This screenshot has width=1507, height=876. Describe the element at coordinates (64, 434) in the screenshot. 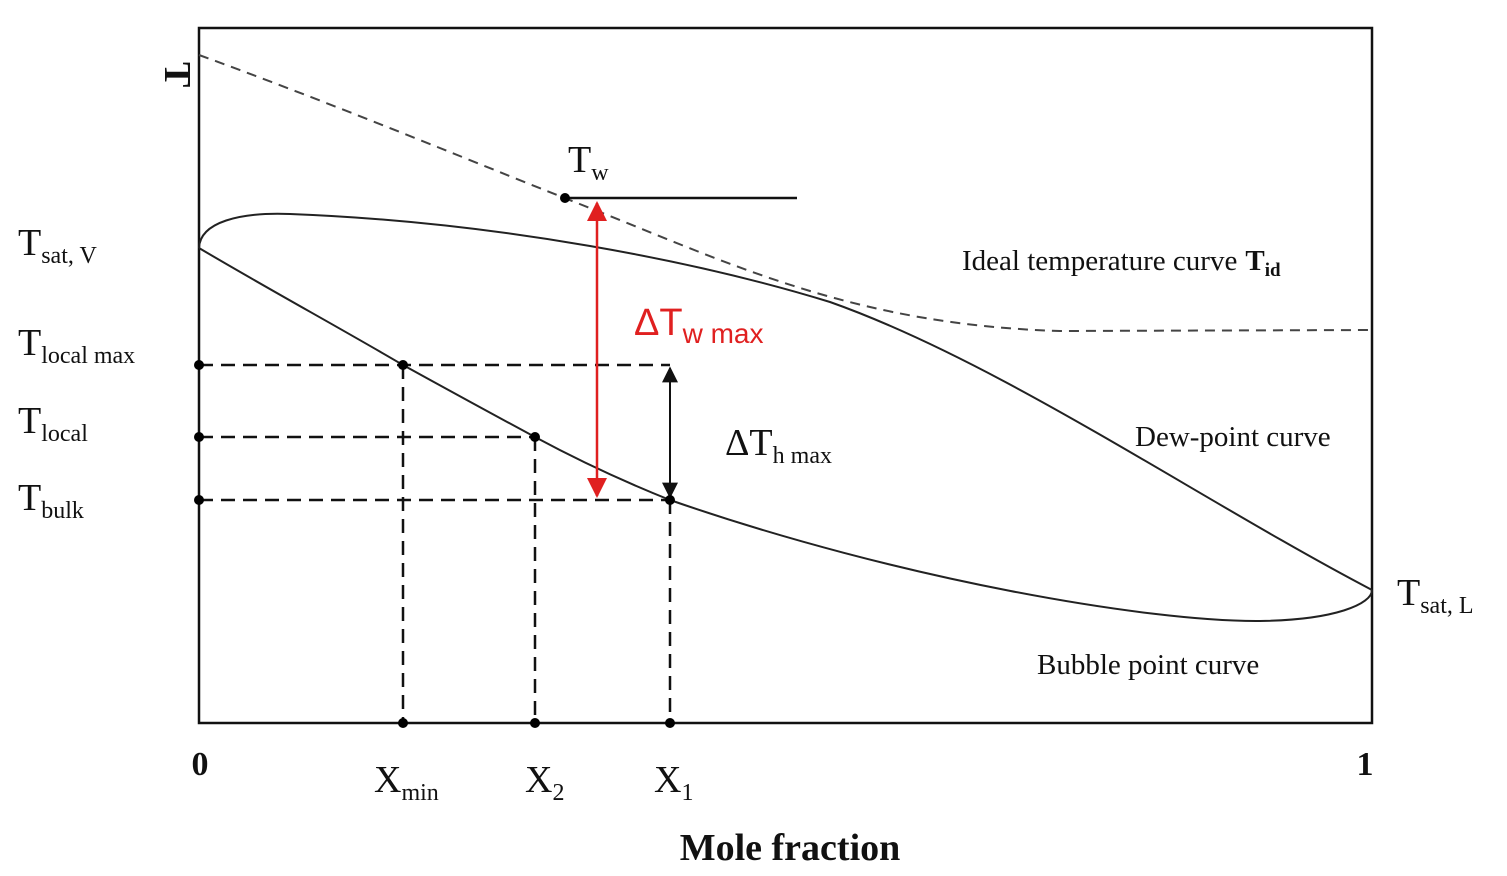

I see `label-part: local` at that location.